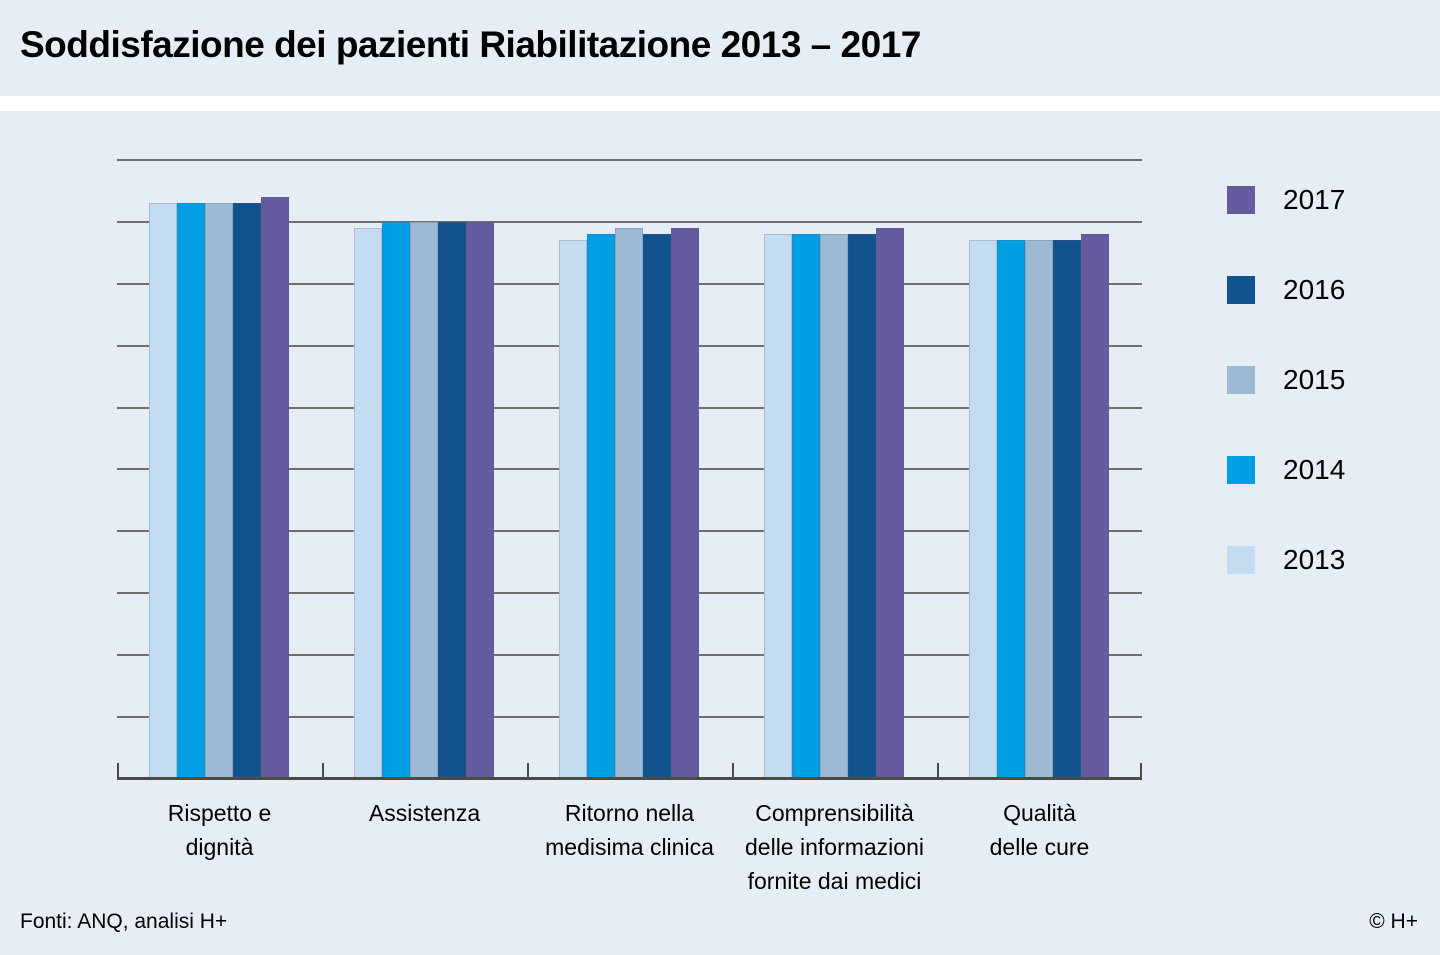 The height and width of the screenshot is (955, 1440). Describe the element at coordinates (1393, 921) in the screenshot. I see `copyright-note: © H+` at that location.